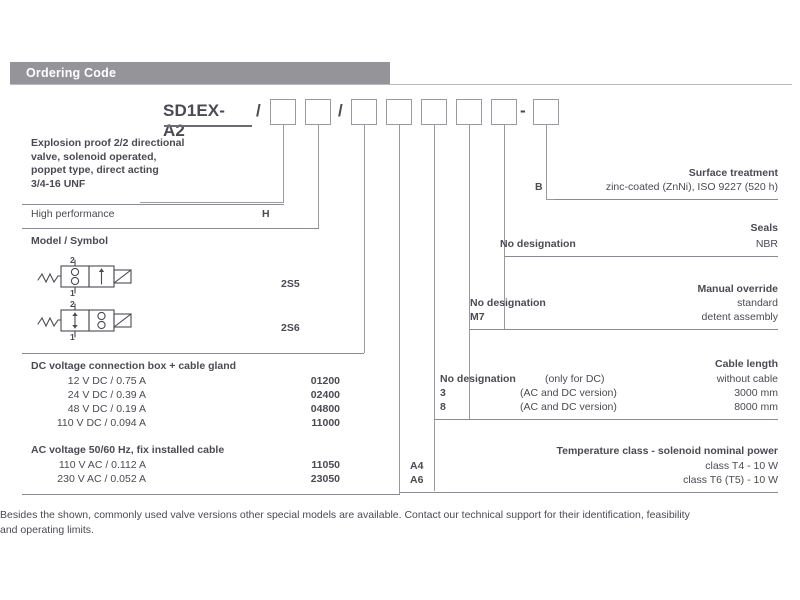 This screenshot has height=600, width=800. I want to click on separator-seals, so click(641, 256).